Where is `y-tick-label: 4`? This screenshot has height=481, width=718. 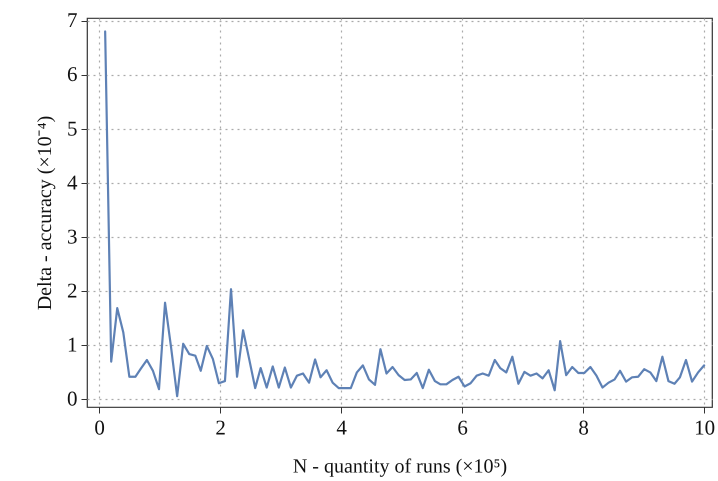
y-tick-label: 4 is located at coordinates (72, 182).